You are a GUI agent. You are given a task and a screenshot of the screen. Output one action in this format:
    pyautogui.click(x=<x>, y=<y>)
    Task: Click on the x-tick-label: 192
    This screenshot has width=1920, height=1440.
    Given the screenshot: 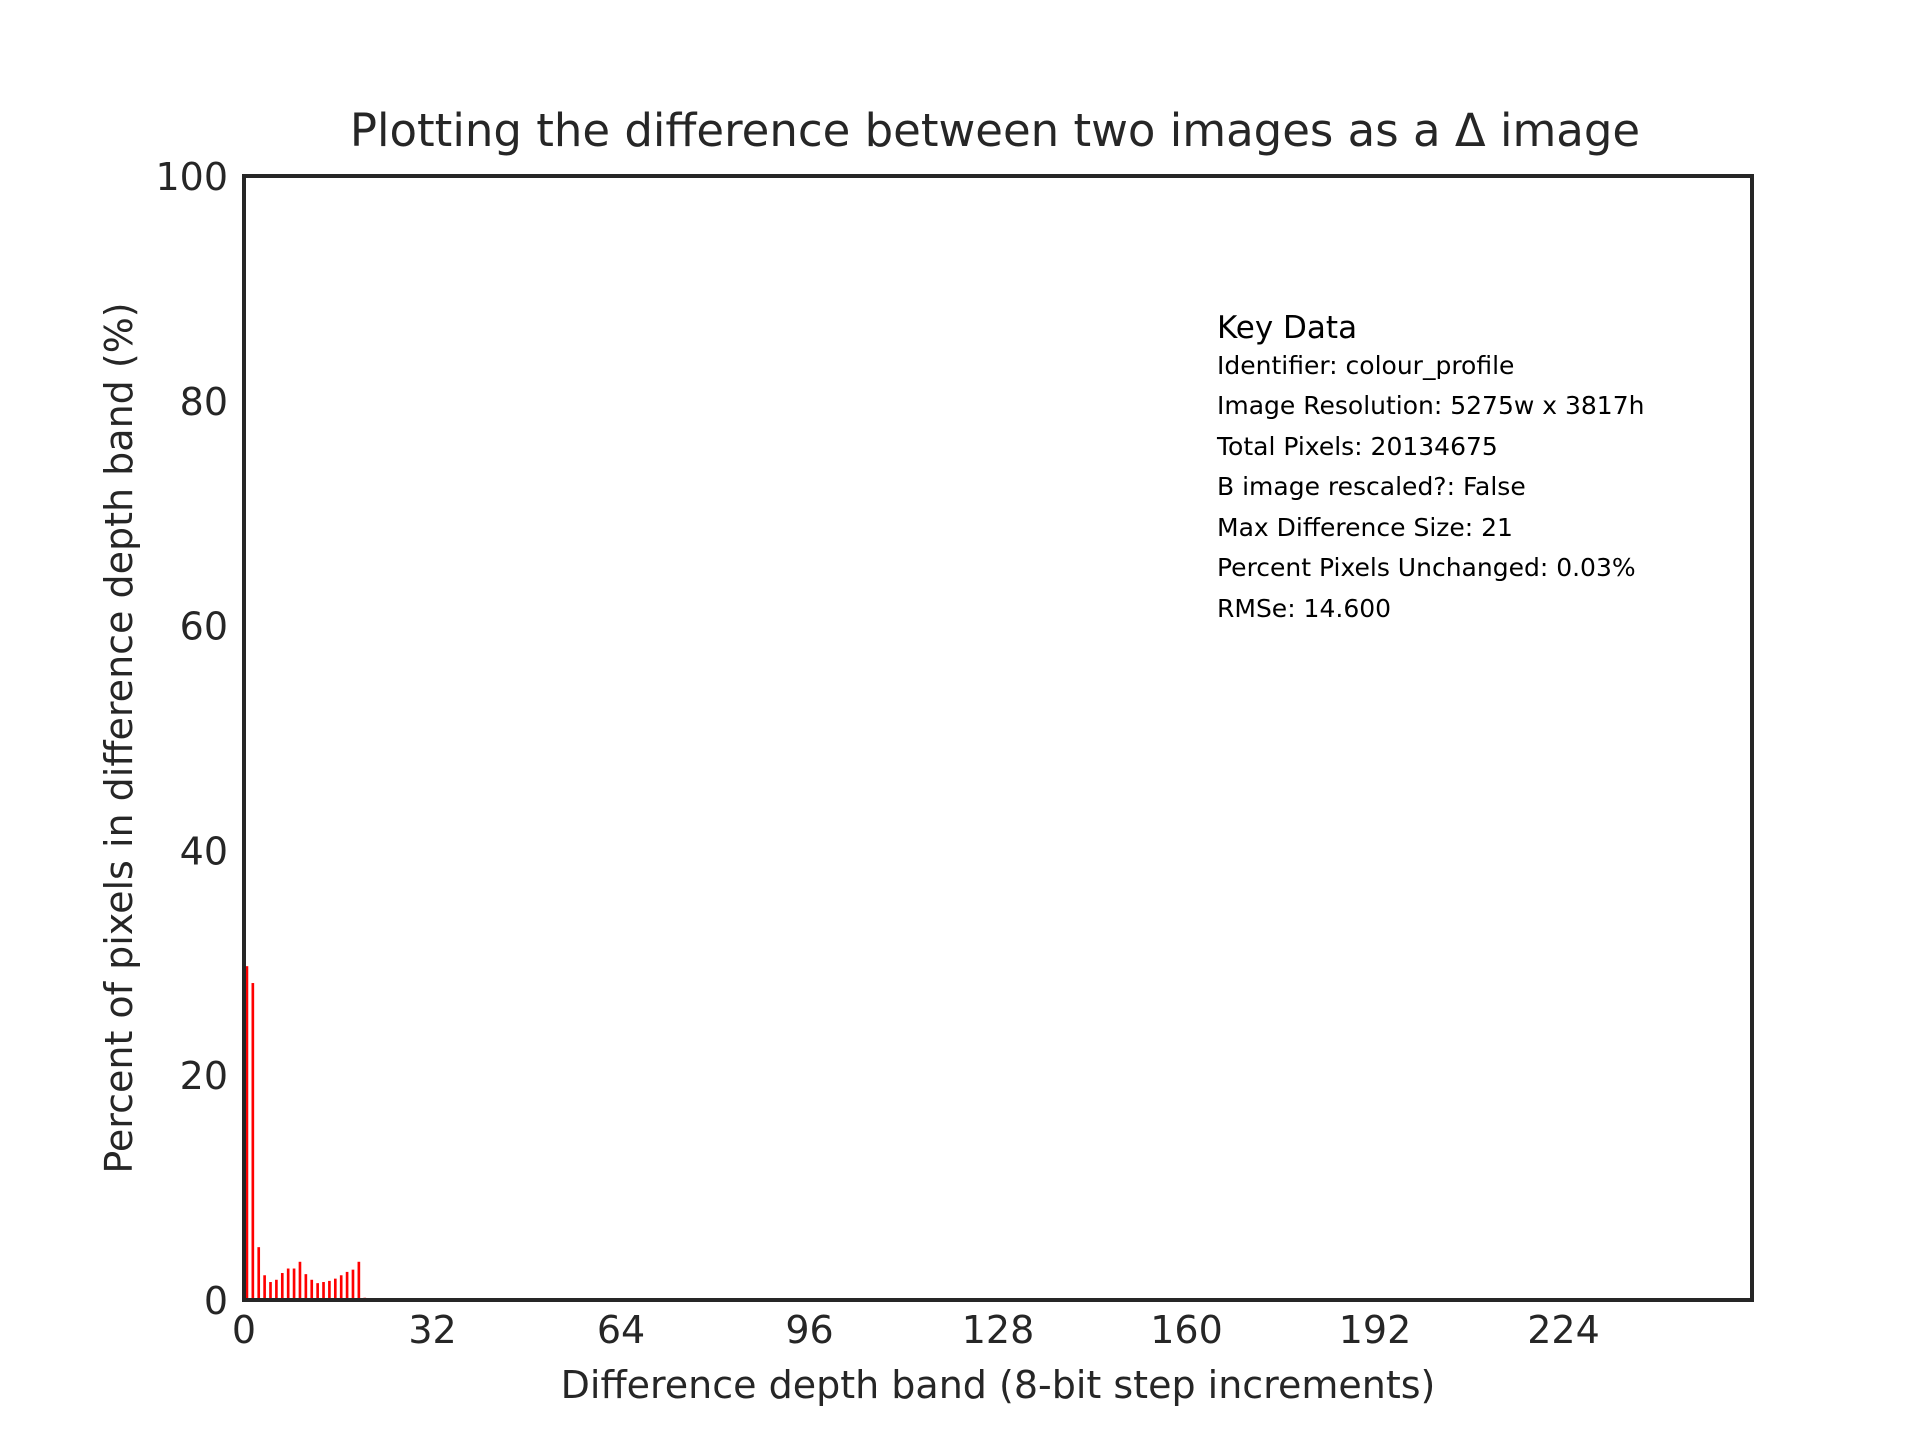 What is the action you would take?
    pyautogui.click(x=1375, y=1330)
    